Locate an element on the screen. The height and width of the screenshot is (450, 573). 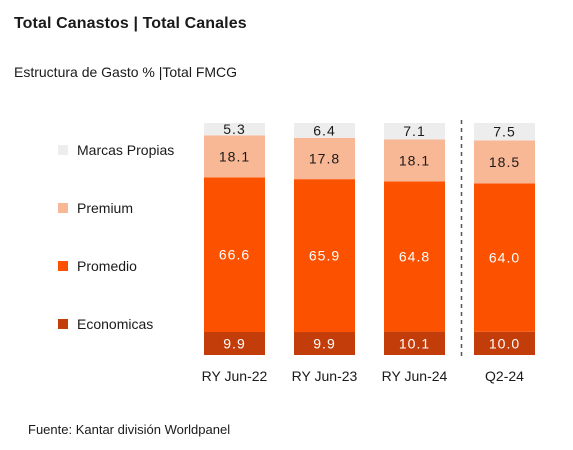
data-label-economicas-ry-jun-24: 10.1 is located at coordinates (414, 343).